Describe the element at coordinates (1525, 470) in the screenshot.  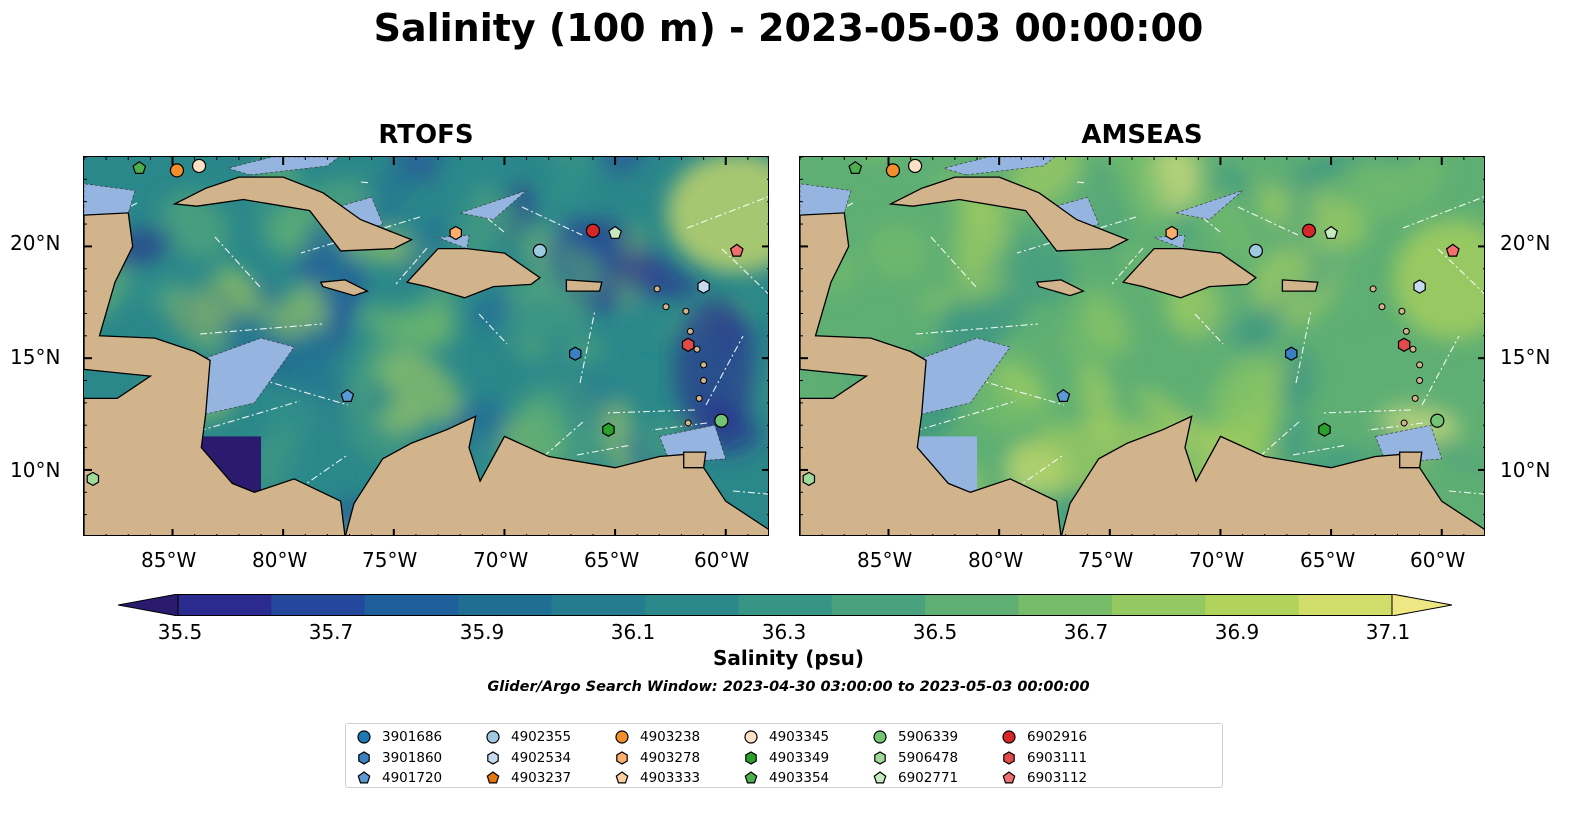
I see `lat-label-10n-right: 10°N` at that location.